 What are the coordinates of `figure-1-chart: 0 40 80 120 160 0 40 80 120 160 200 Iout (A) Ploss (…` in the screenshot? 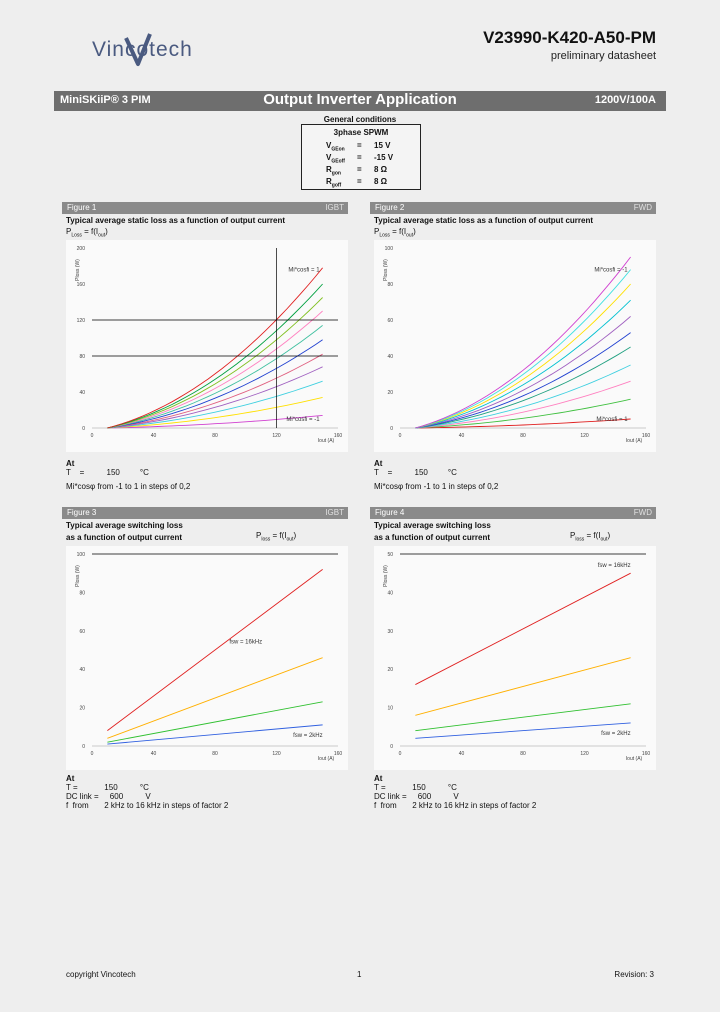 It's located at (207, 346).